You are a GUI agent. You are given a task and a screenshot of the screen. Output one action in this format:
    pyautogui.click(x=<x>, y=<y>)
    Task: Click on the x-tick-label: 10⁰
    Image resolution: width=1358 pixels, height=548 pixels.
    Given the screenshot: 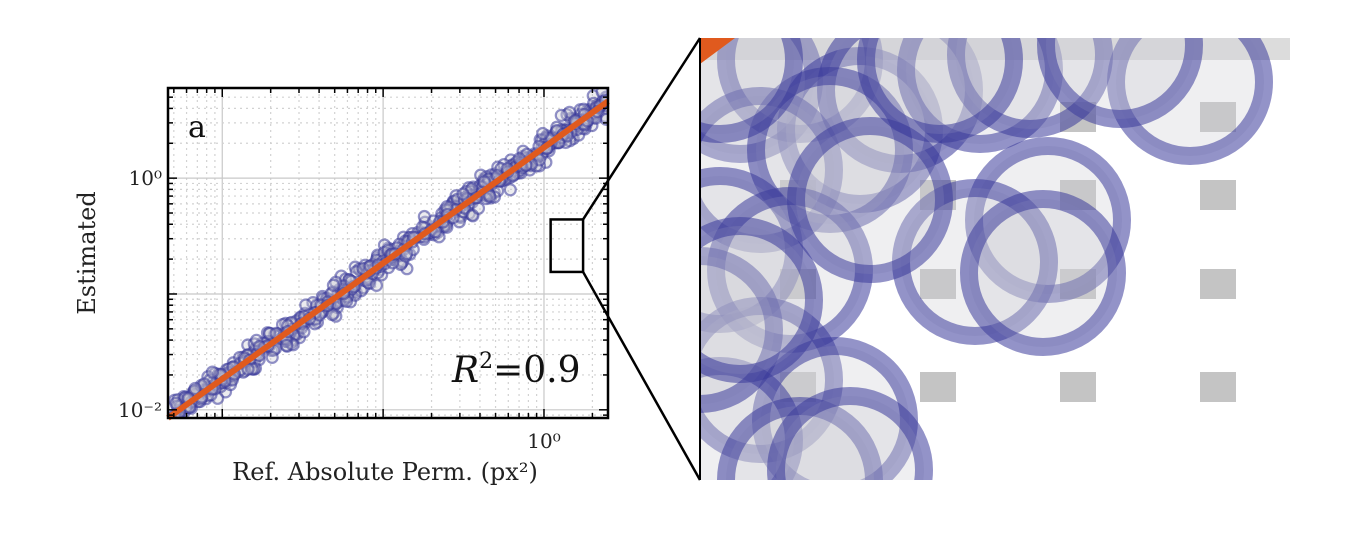 What is the action you would take?
    pyautogui.click(x=543, y=441)
    